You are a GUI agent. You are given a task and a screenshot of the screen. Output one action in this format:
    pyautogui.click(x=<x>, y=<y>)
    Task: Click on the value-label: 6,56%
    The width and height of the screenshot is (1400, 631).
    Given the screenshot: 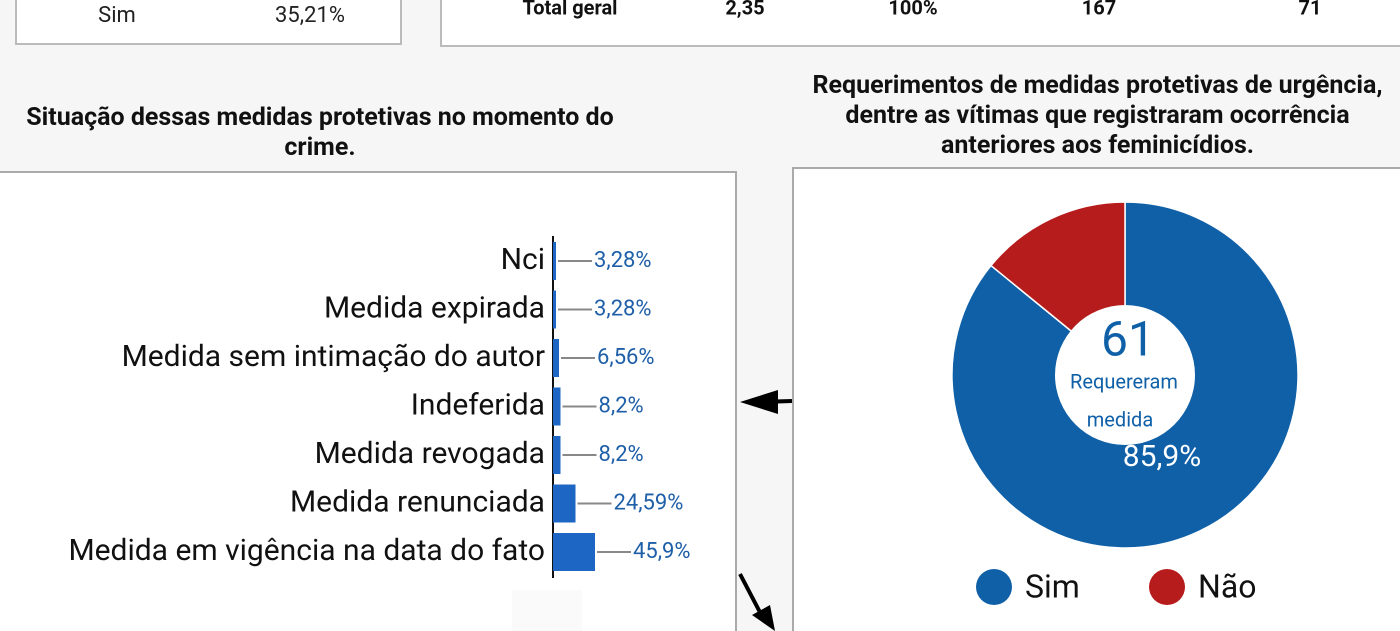 What is the action you would take?
    pyautogui.click(x=626, y=357)
    